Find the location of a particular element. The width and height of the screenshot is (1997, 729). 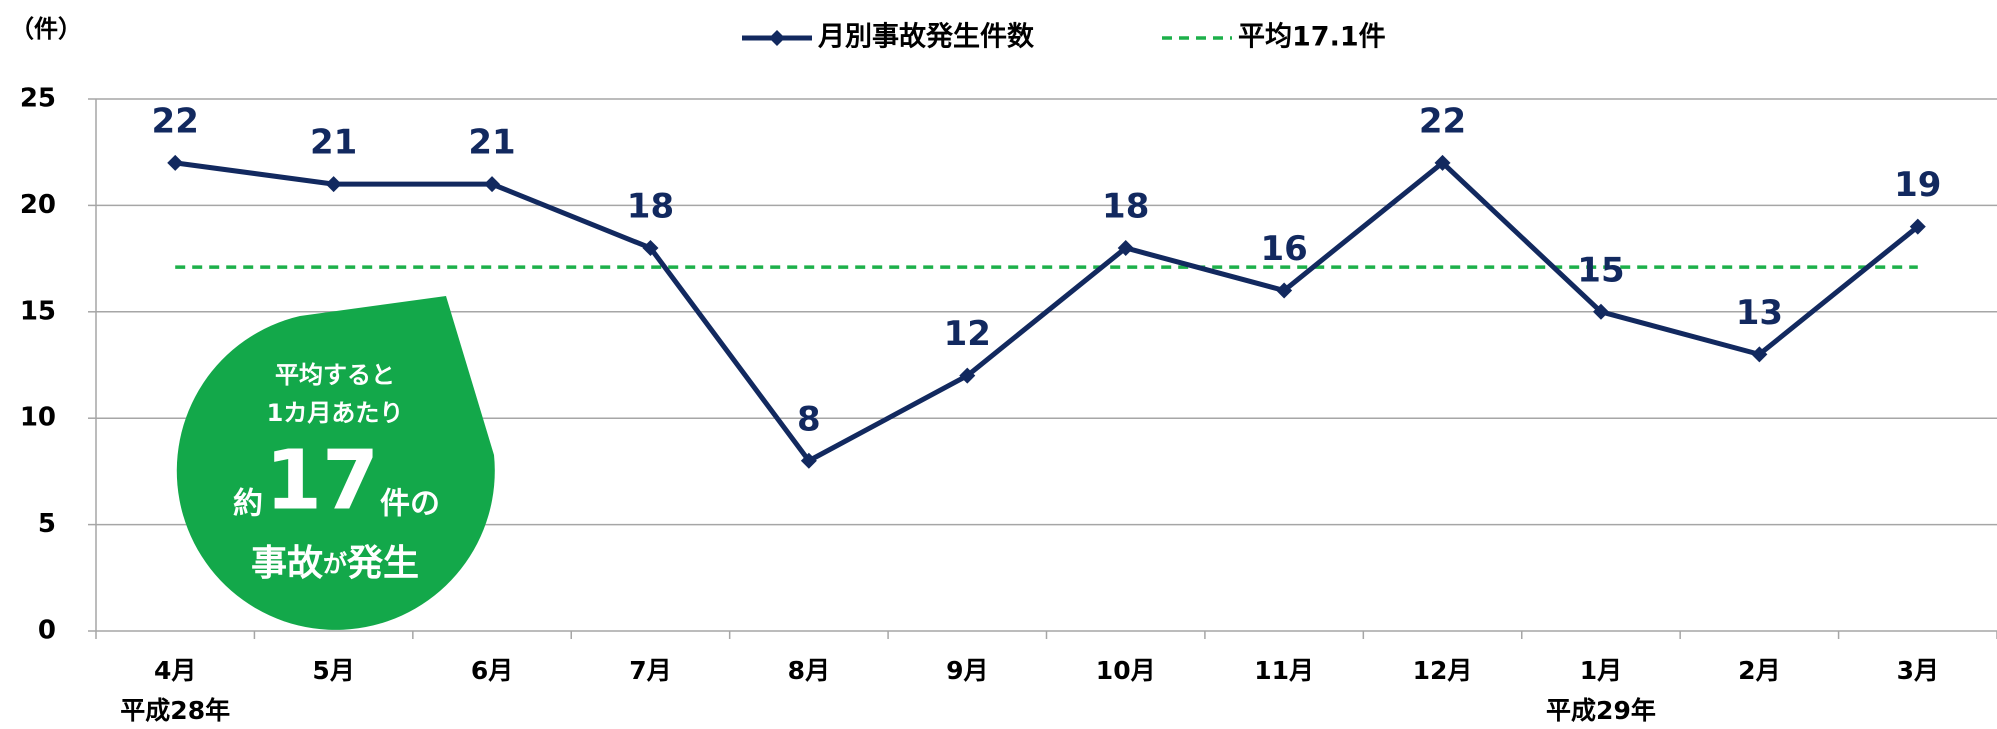

annotation-text: 1カ月あたり is located at coordinates (335, 413).